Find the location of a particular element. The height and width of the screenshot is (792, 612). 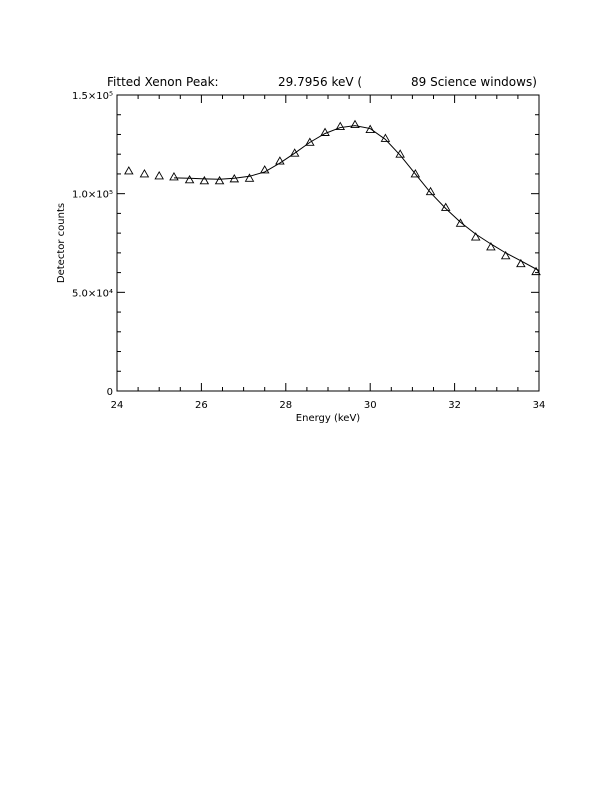

y-tick-label: 1.5×10⁵ is located at coordinates (92, 96).